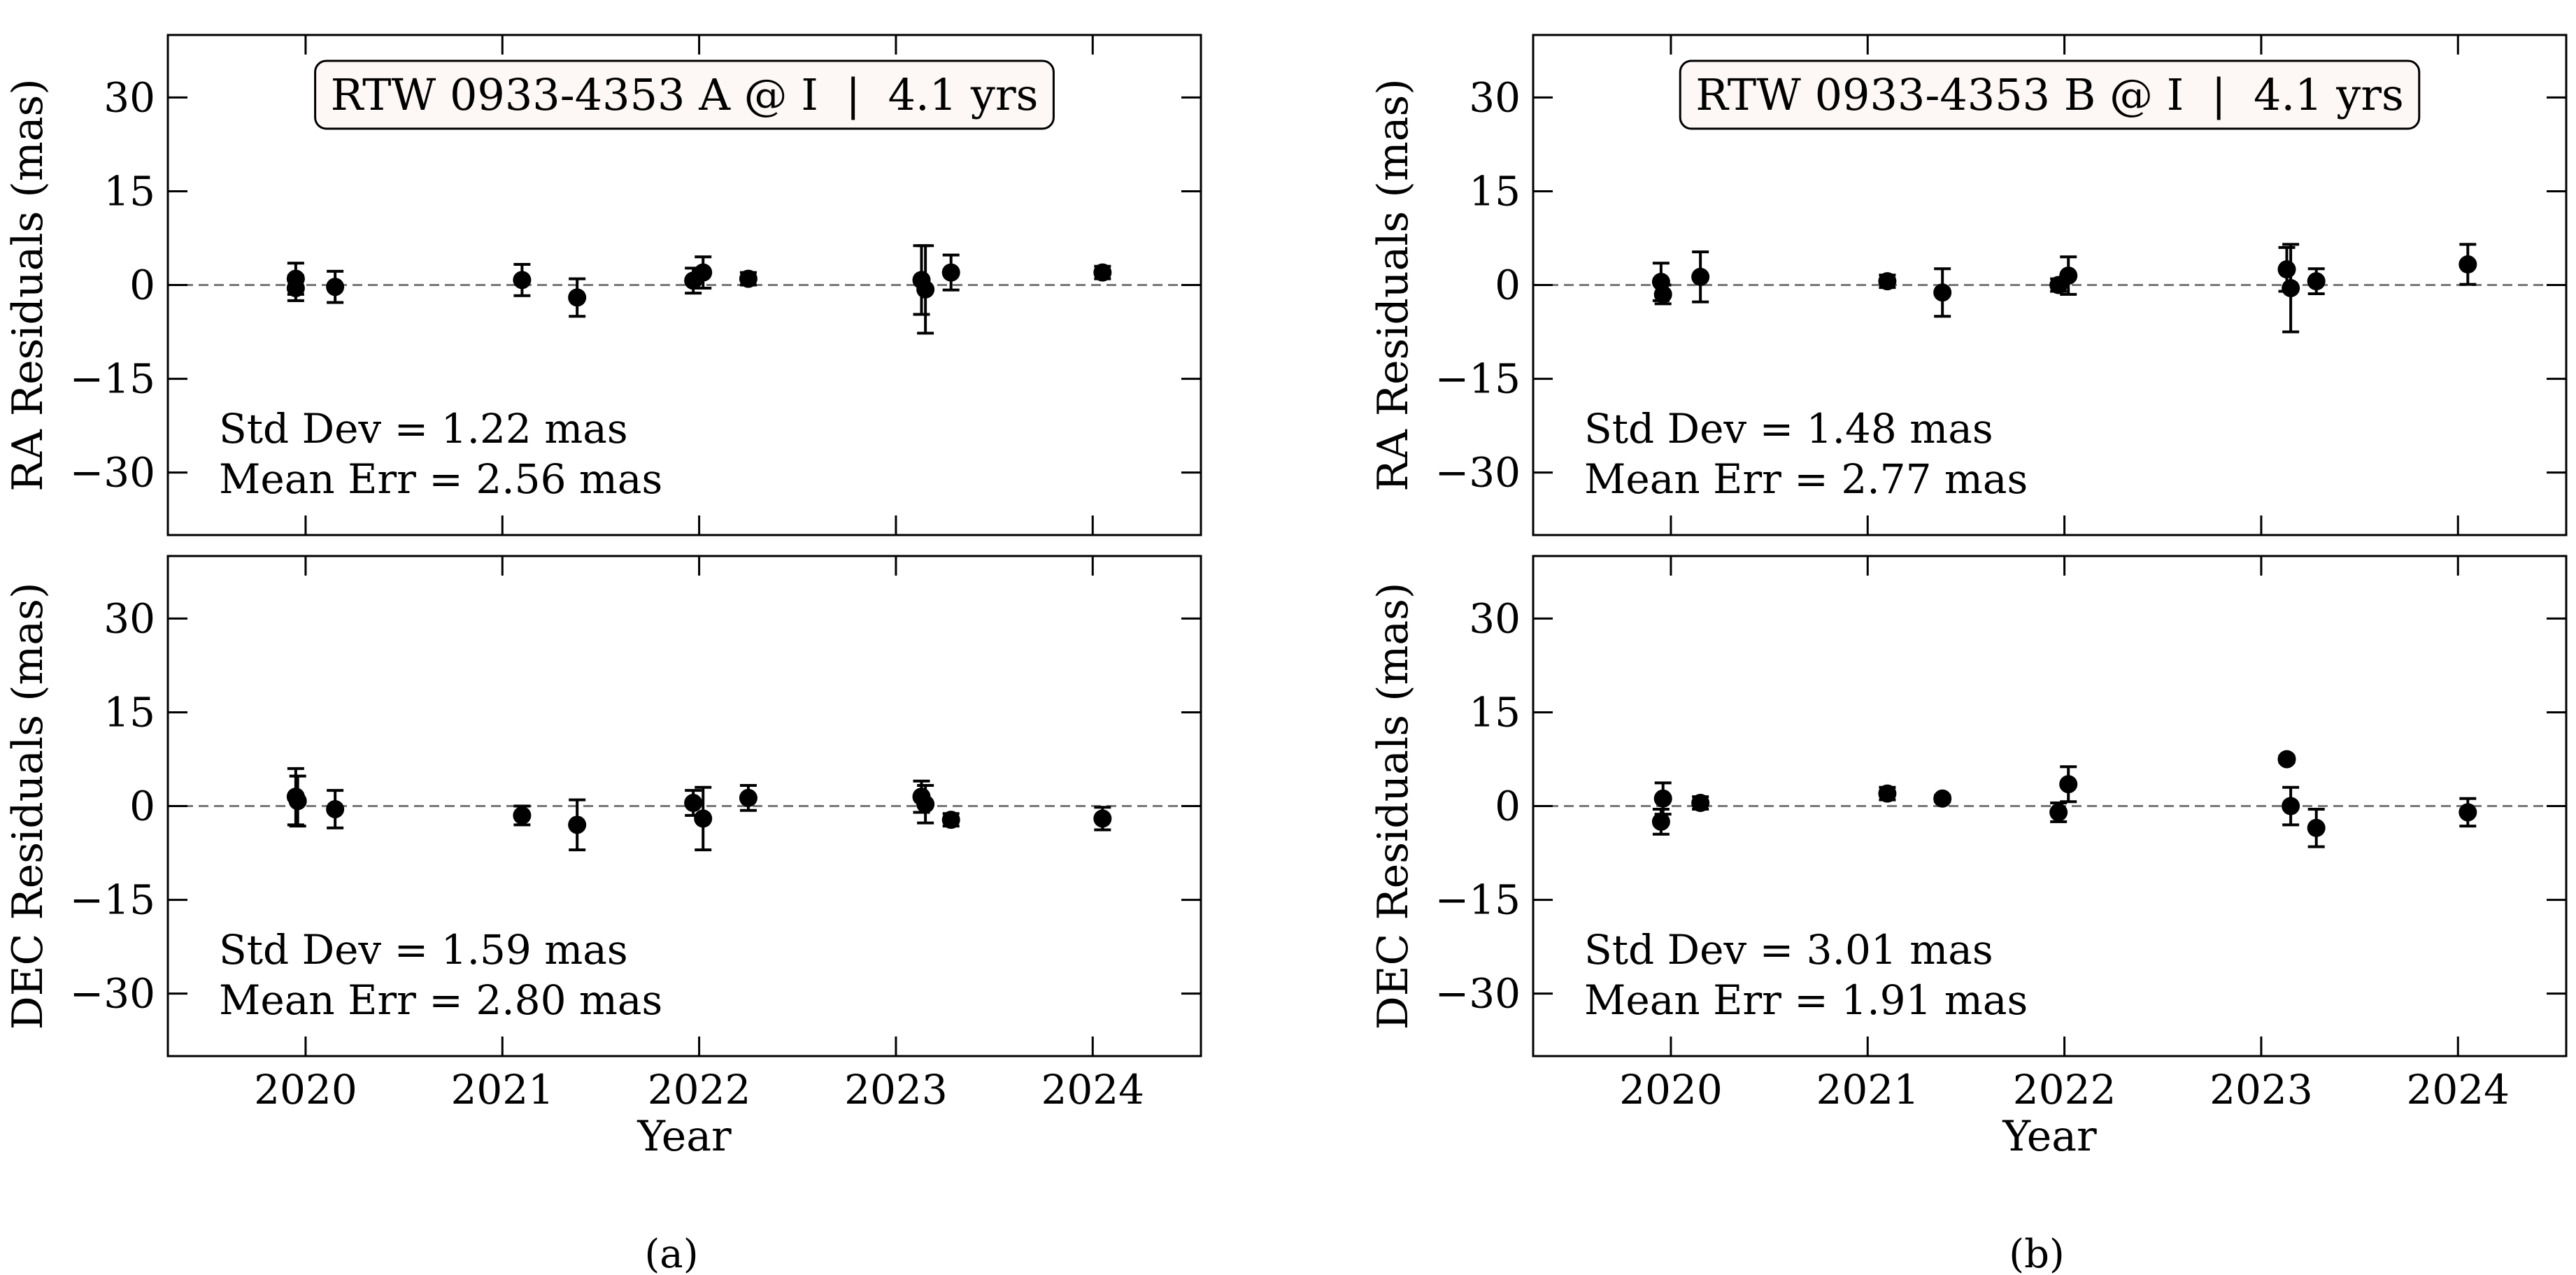  I want to click on std-dev-text: Std Dev = 1.59 mas, so click(423, 950).